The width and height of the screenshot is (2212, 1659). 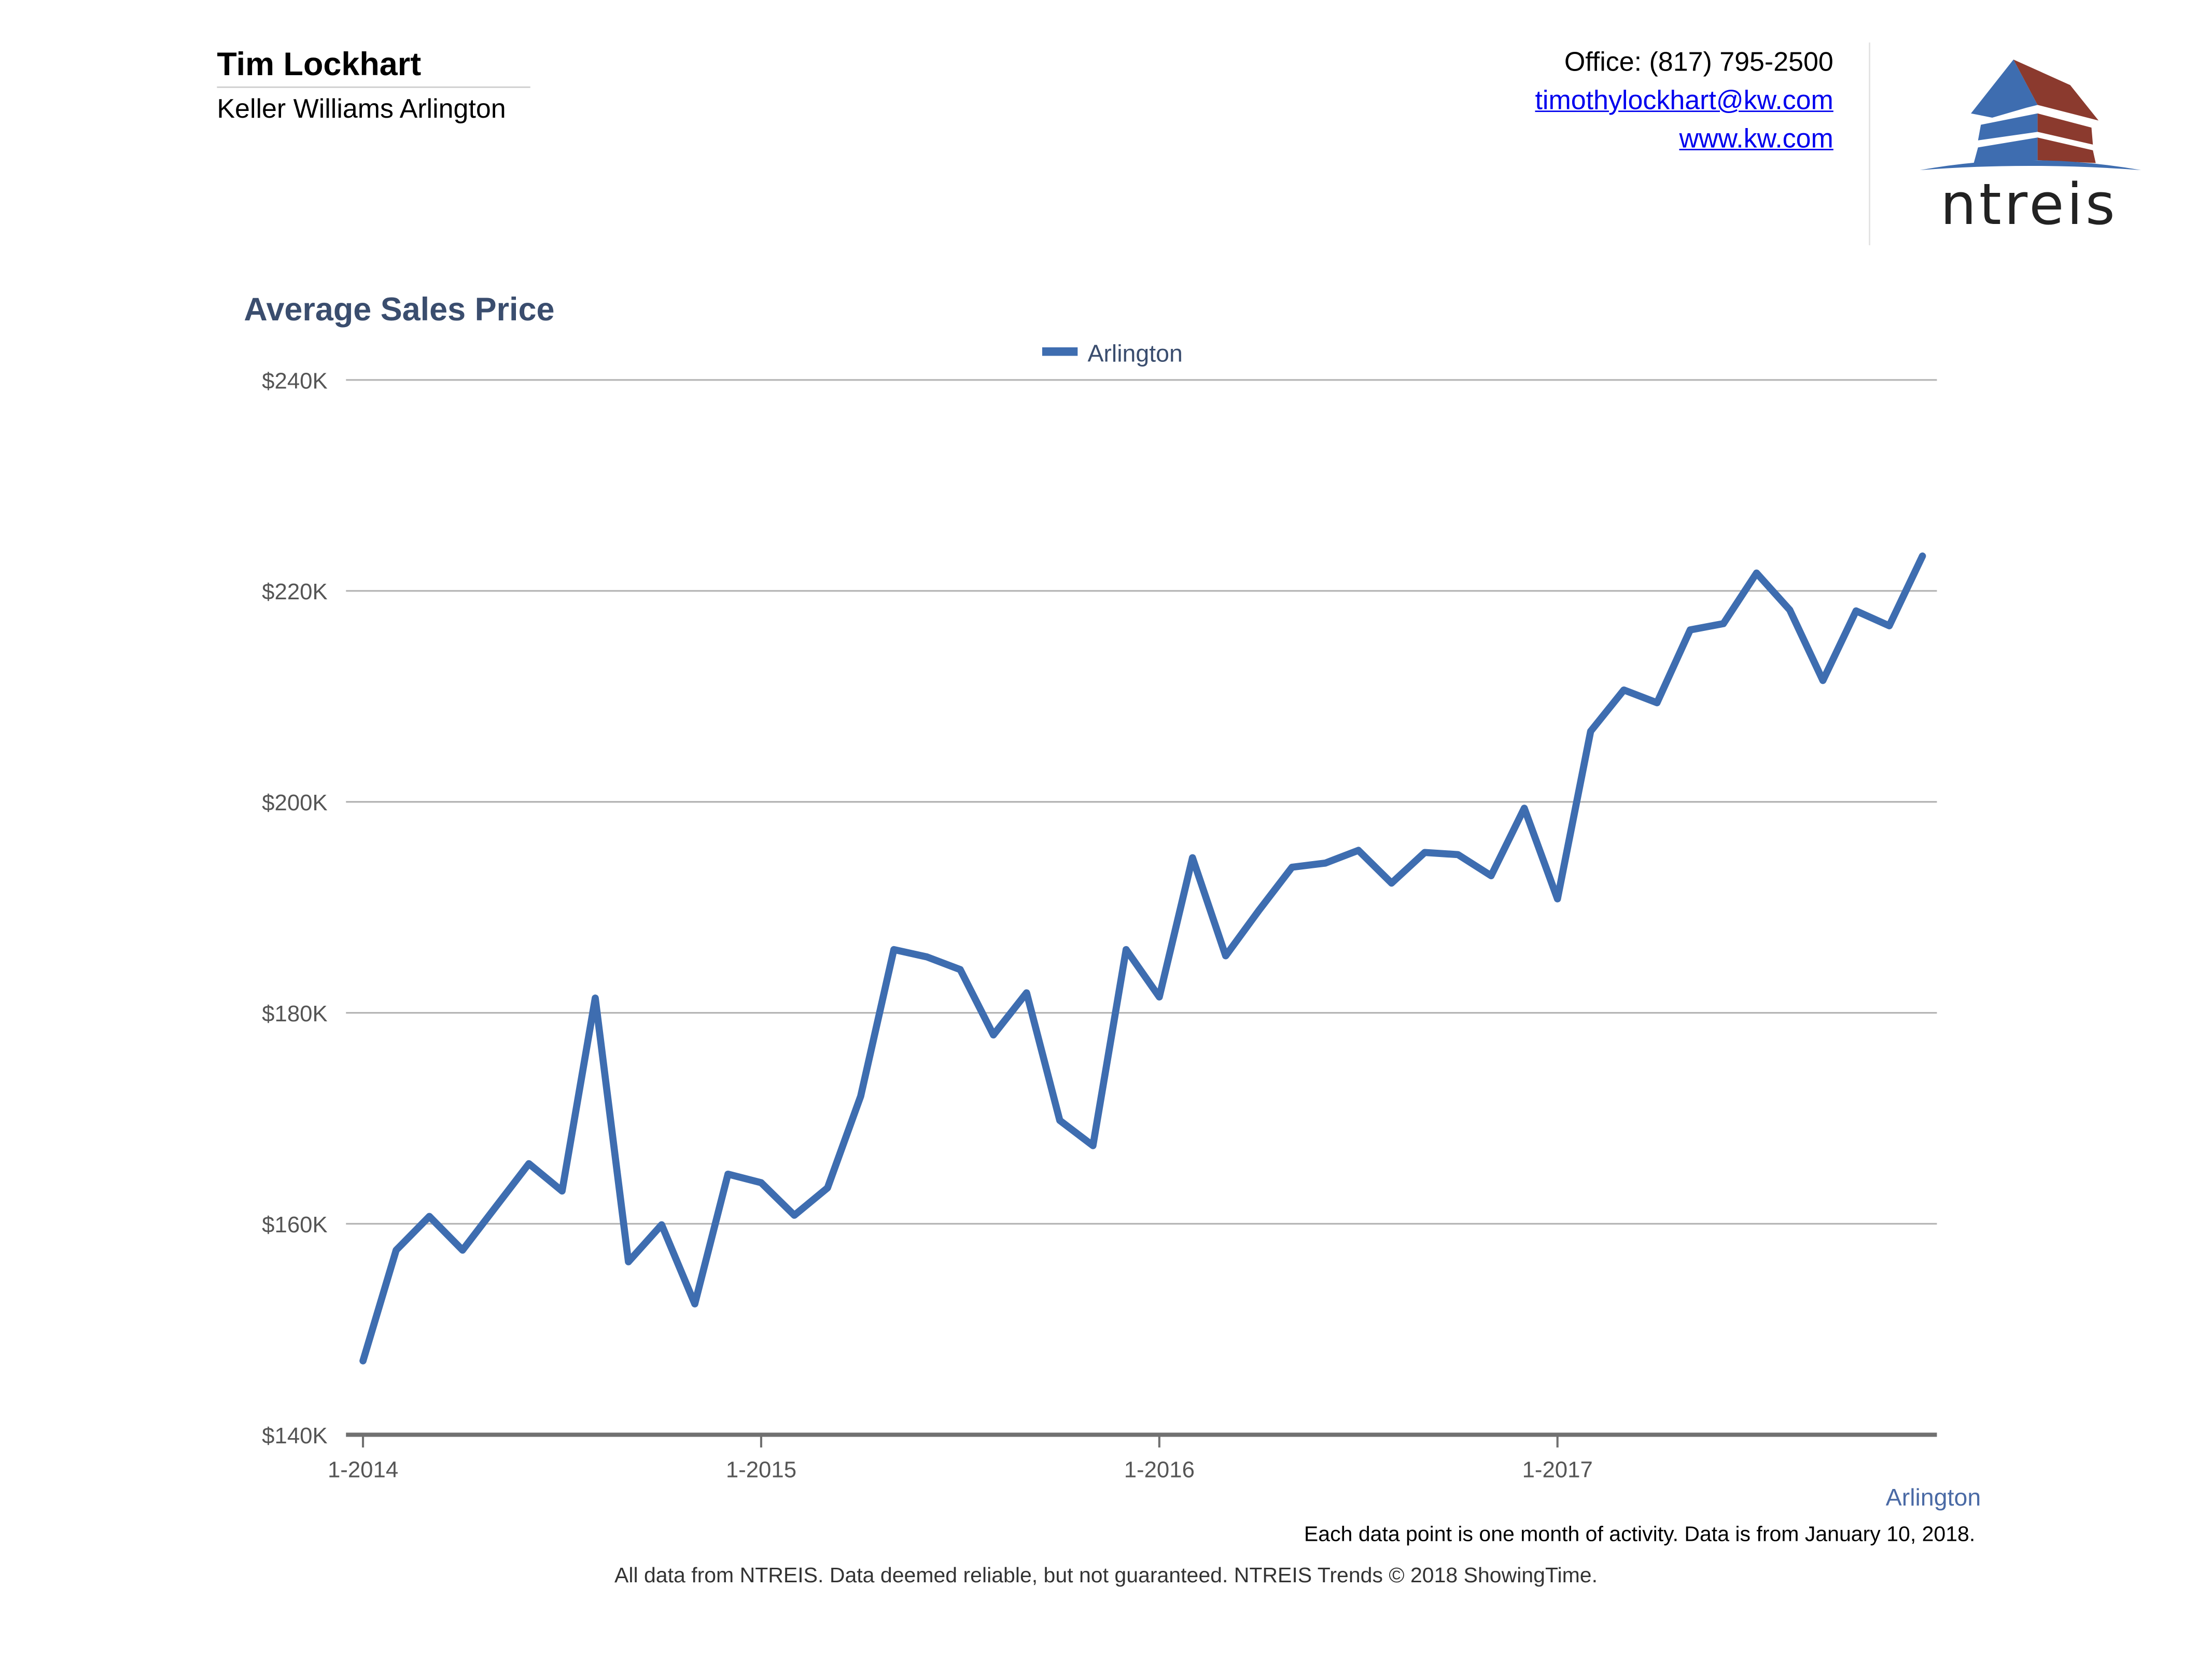 I want to click on series-label: Arlington, so click(x=1933, y=1498).